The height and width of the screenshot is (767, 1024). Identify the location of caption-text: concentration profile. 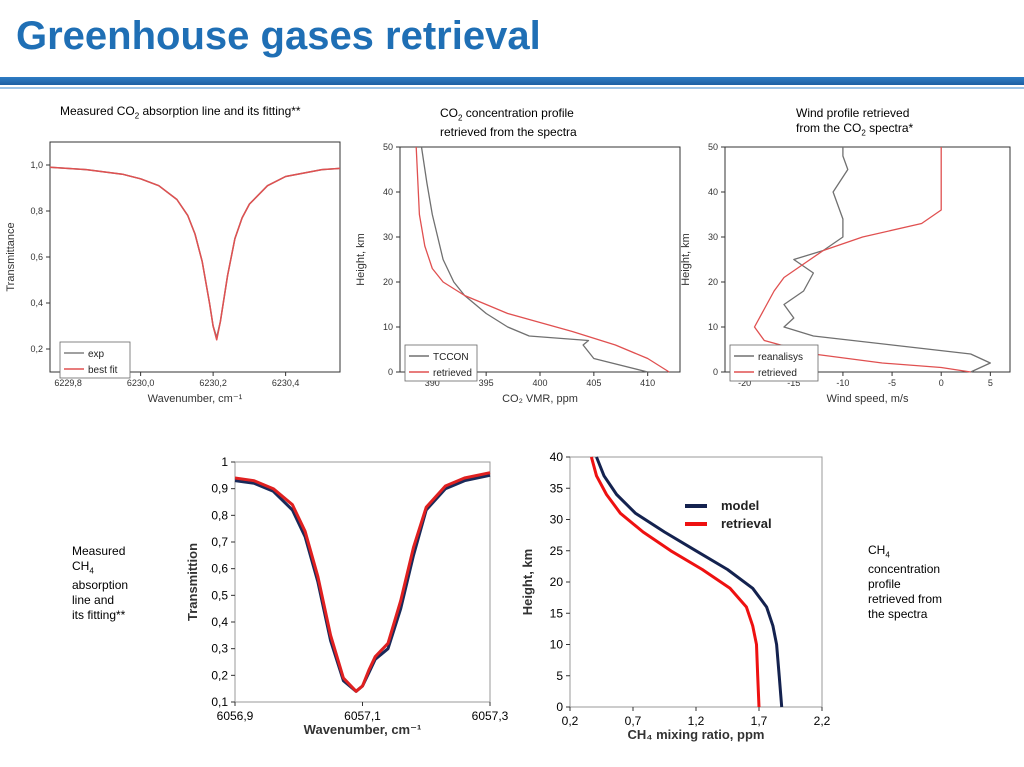
(518, 113).